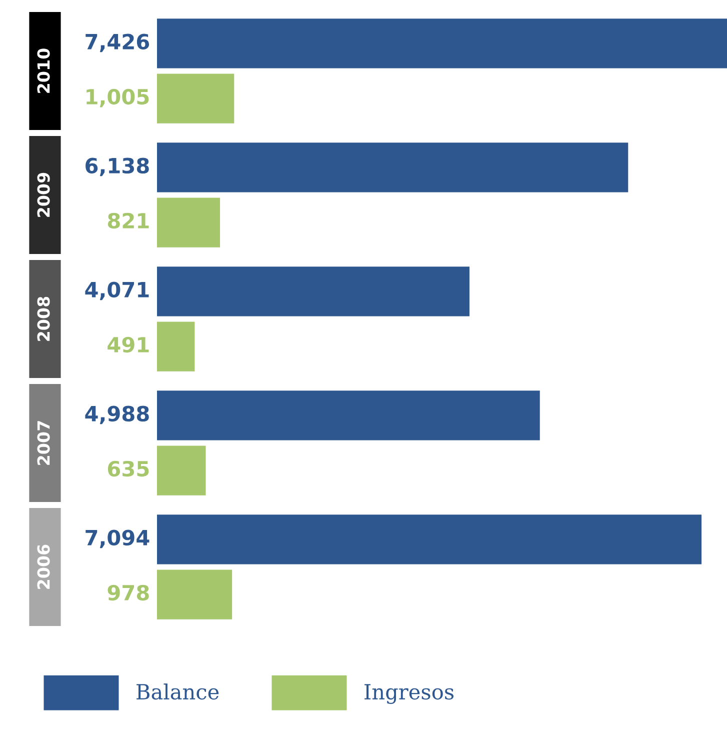 This screenshot has height=729, width=727. I want to click on y-tick-label: 2010, so click(43, 70).